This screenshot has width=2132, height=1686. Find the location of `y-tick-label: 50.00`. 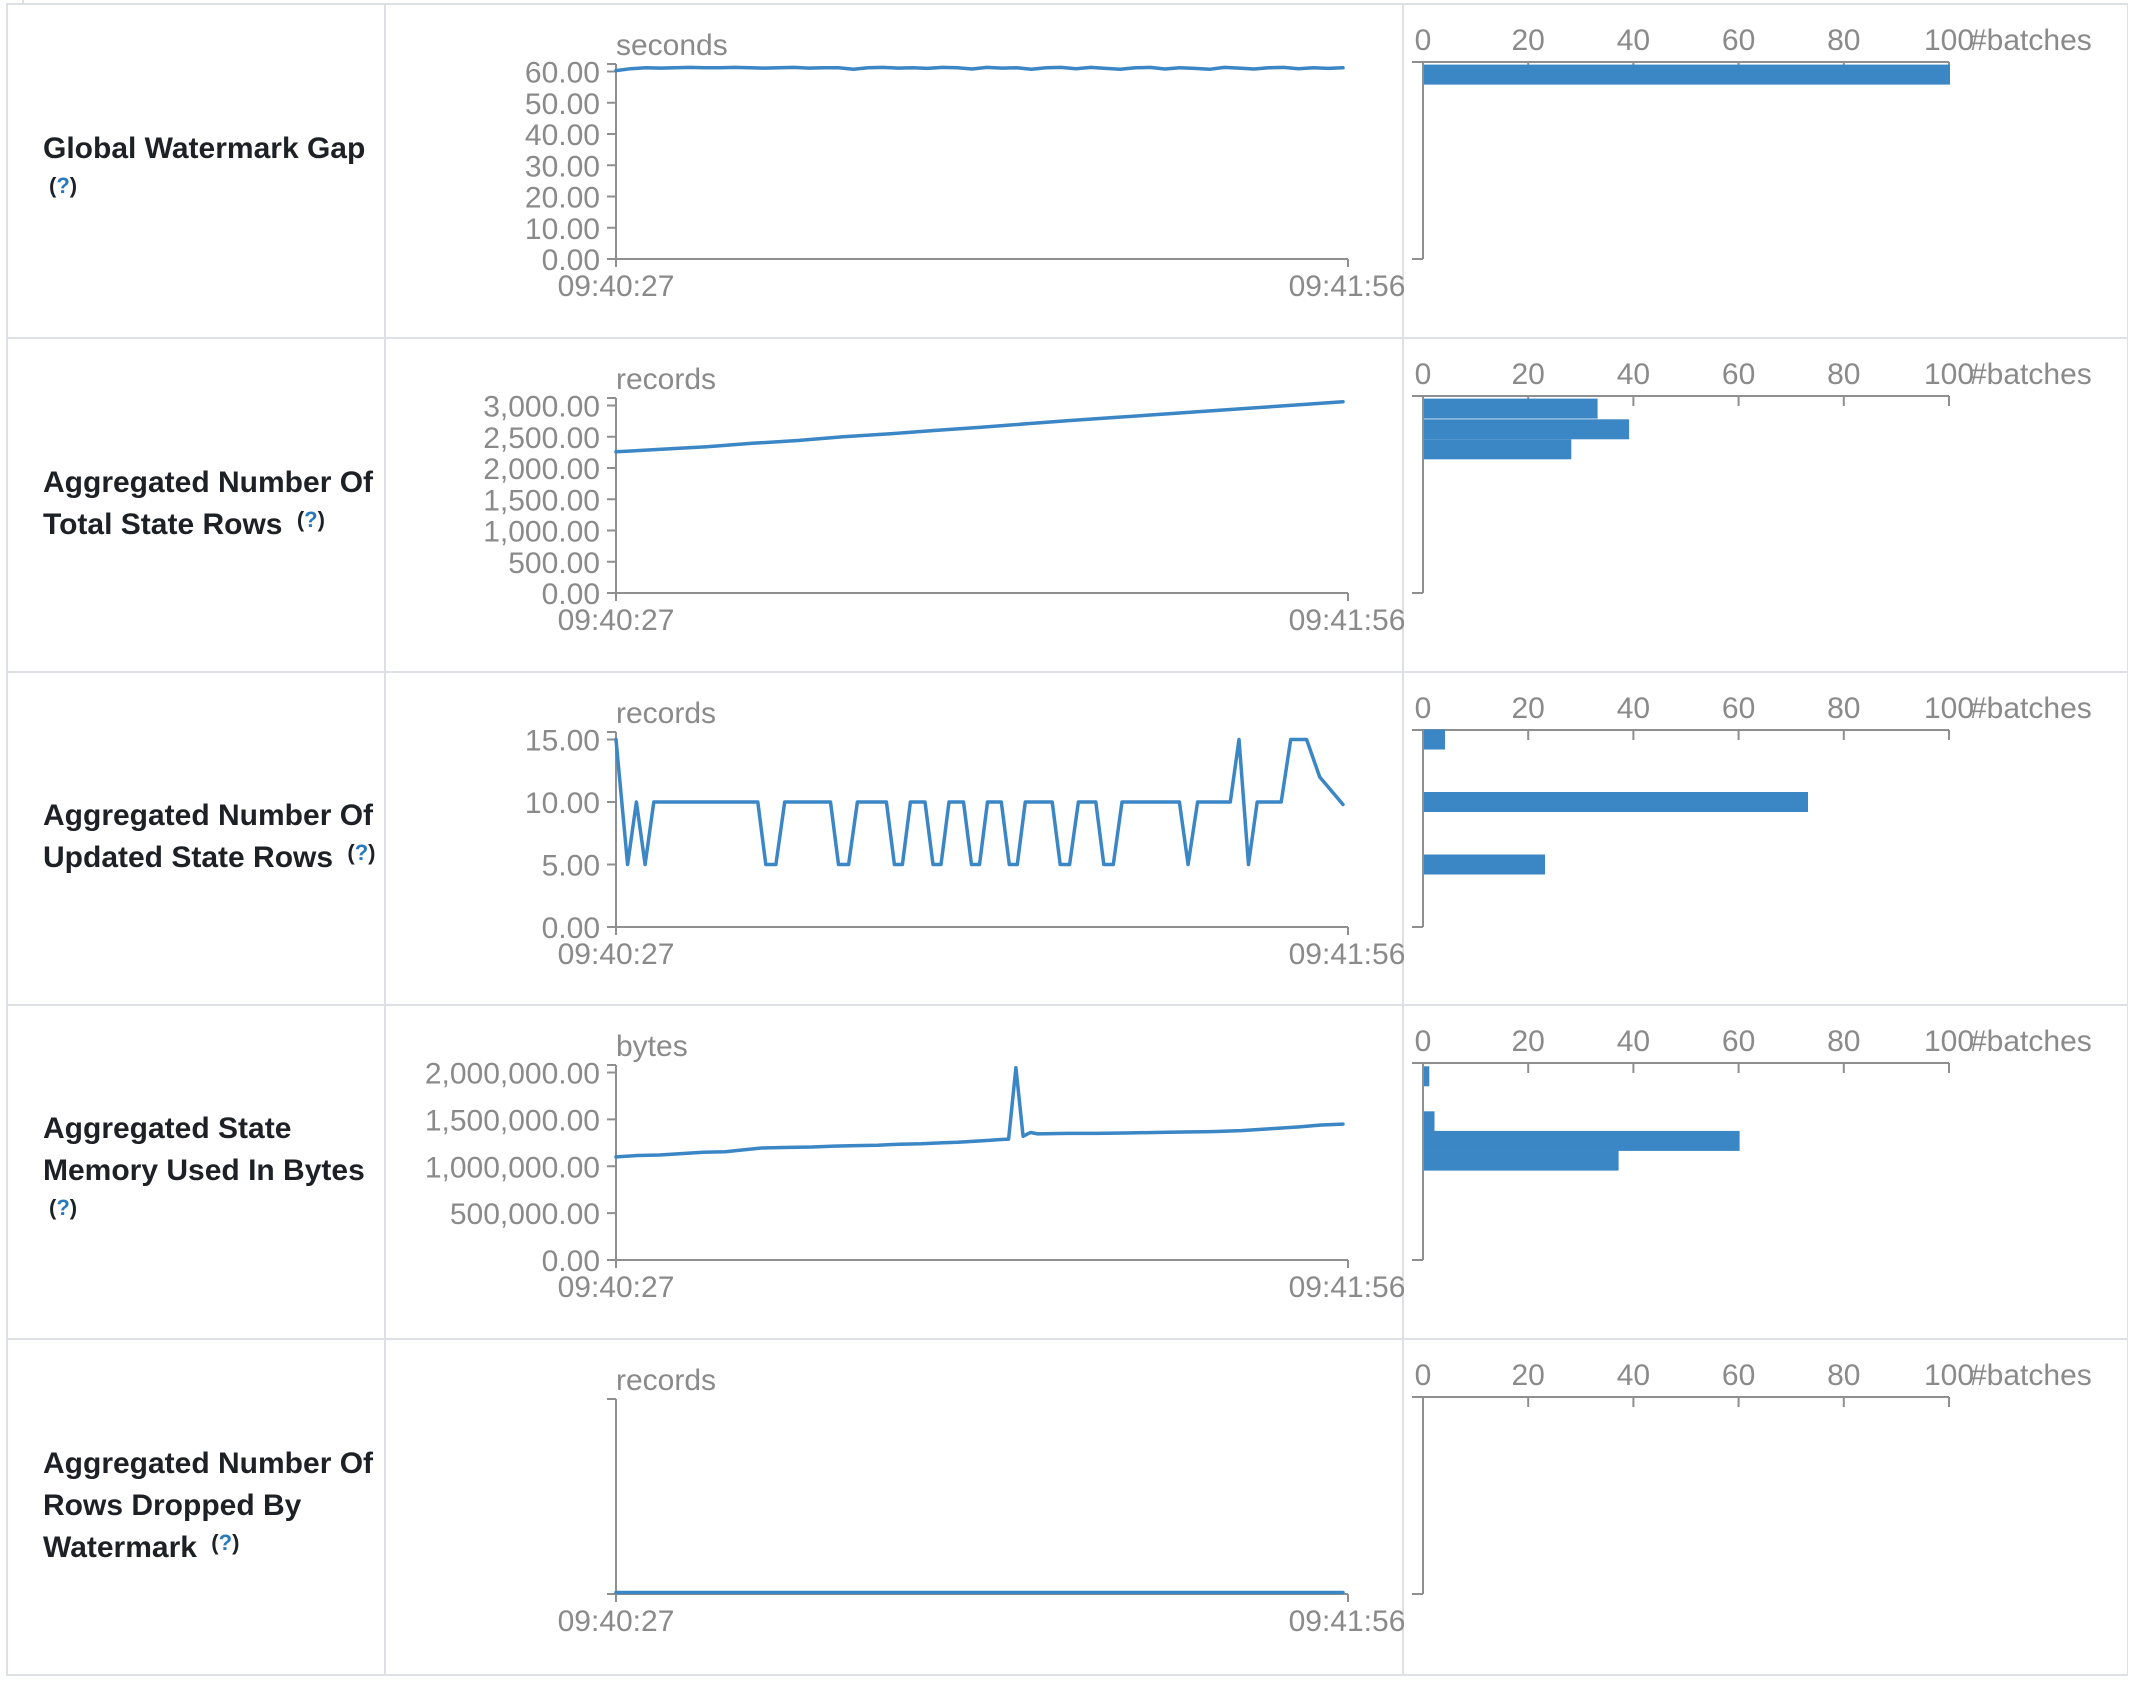

y-tick-label: 50.00 is located at coordinates (562, 104).